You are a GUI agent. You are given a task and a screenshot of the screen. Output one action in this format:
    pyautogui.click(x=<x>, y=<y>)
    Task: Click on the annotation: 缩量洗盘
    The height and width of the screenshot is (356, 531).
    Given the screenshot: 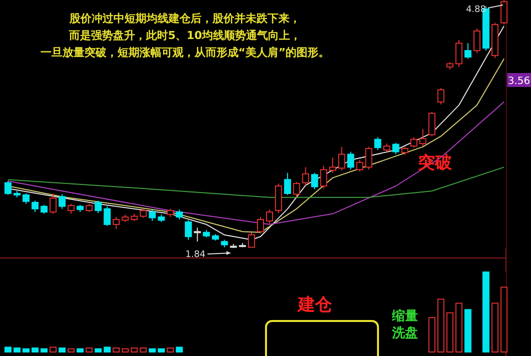 What is the action you would take?
    pyautogui.click(x=404, y=324)
    